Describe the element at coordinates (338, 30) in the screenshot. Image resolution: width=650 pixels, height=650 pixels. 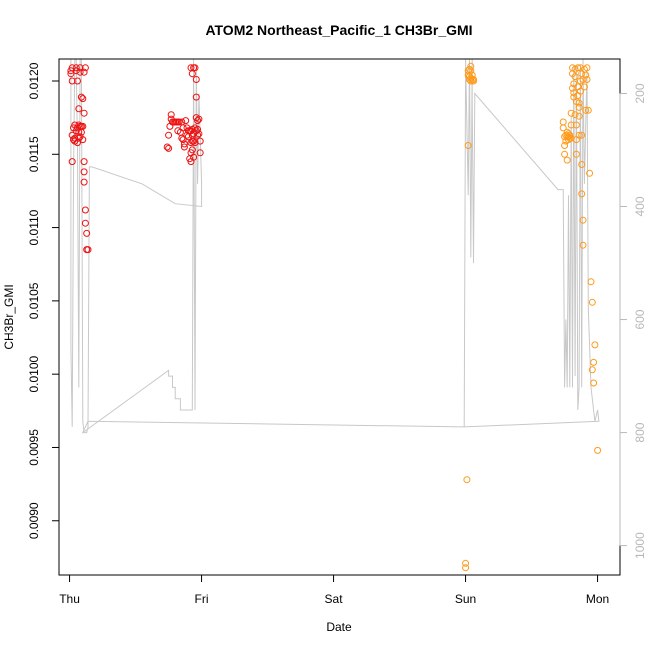
I see `chart-title: ATOM2 Northeast_Pacific_1 CH3Br_GMI` at that location.